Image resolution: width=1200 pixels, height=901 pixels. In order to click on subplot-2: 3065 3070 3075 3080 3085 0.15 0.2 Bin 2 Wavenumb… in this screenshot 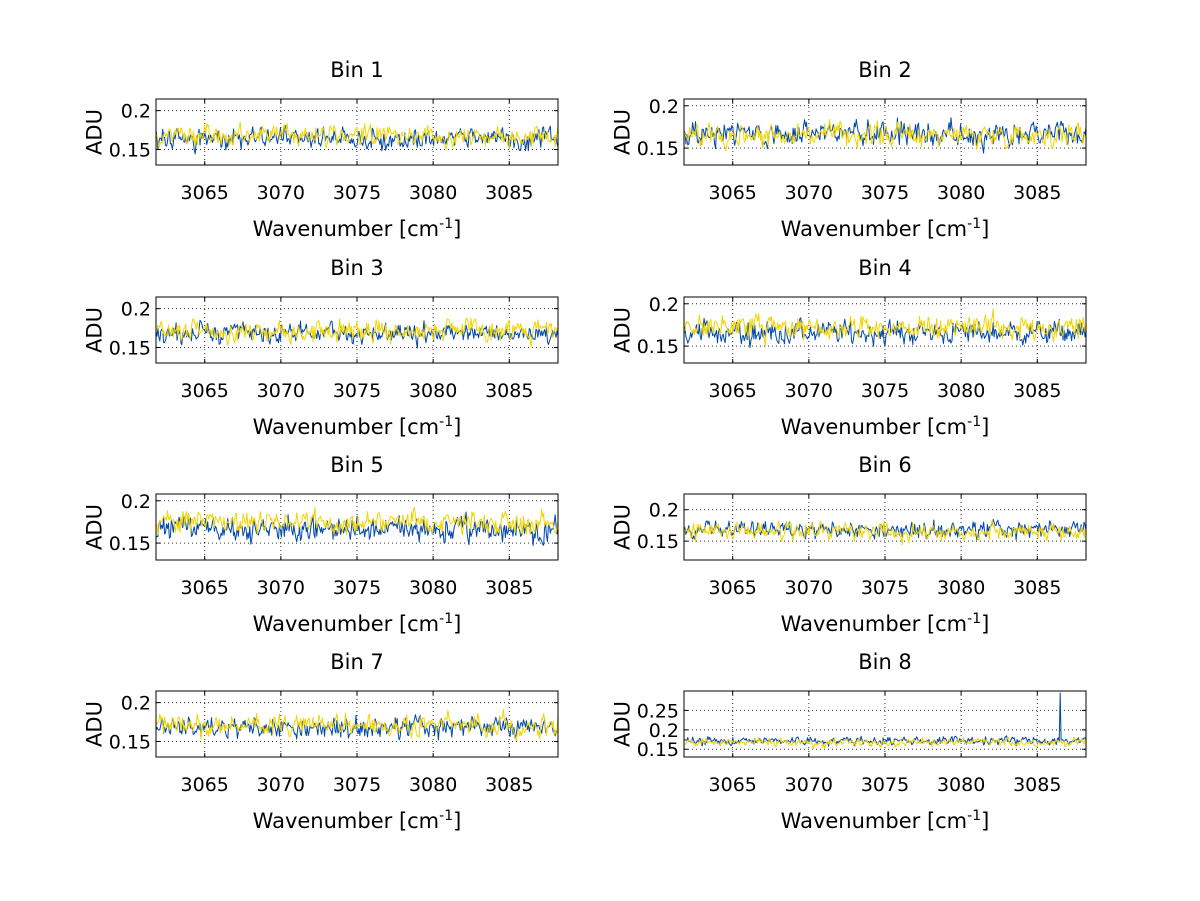, I will do `click(848, 149)`.